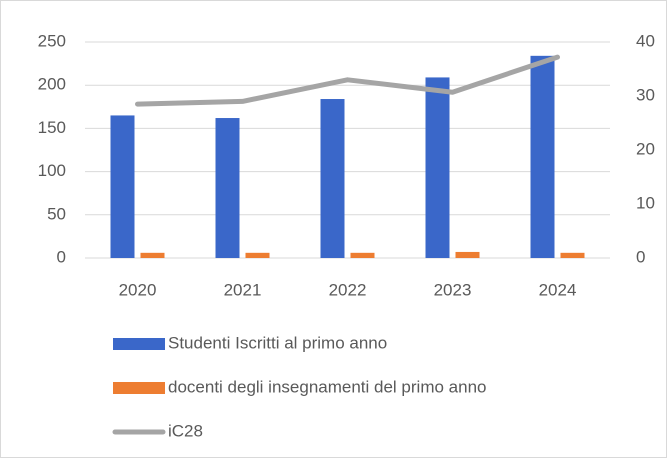 The width and height of the screenshot is (668, 459). What do you see at coordinates (138, 289) in the screenshot?
I see `x-tick-label: 2020` at bounding box center [138, 289].